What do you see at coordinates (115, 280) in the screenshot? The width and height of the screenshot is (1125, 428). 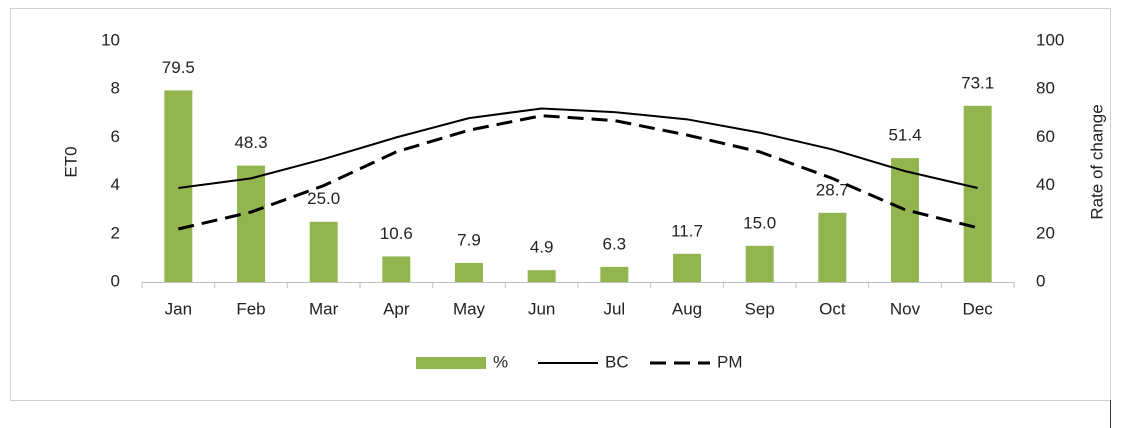 I see `y-tick-label: 0` at bounding box center [115, 280].